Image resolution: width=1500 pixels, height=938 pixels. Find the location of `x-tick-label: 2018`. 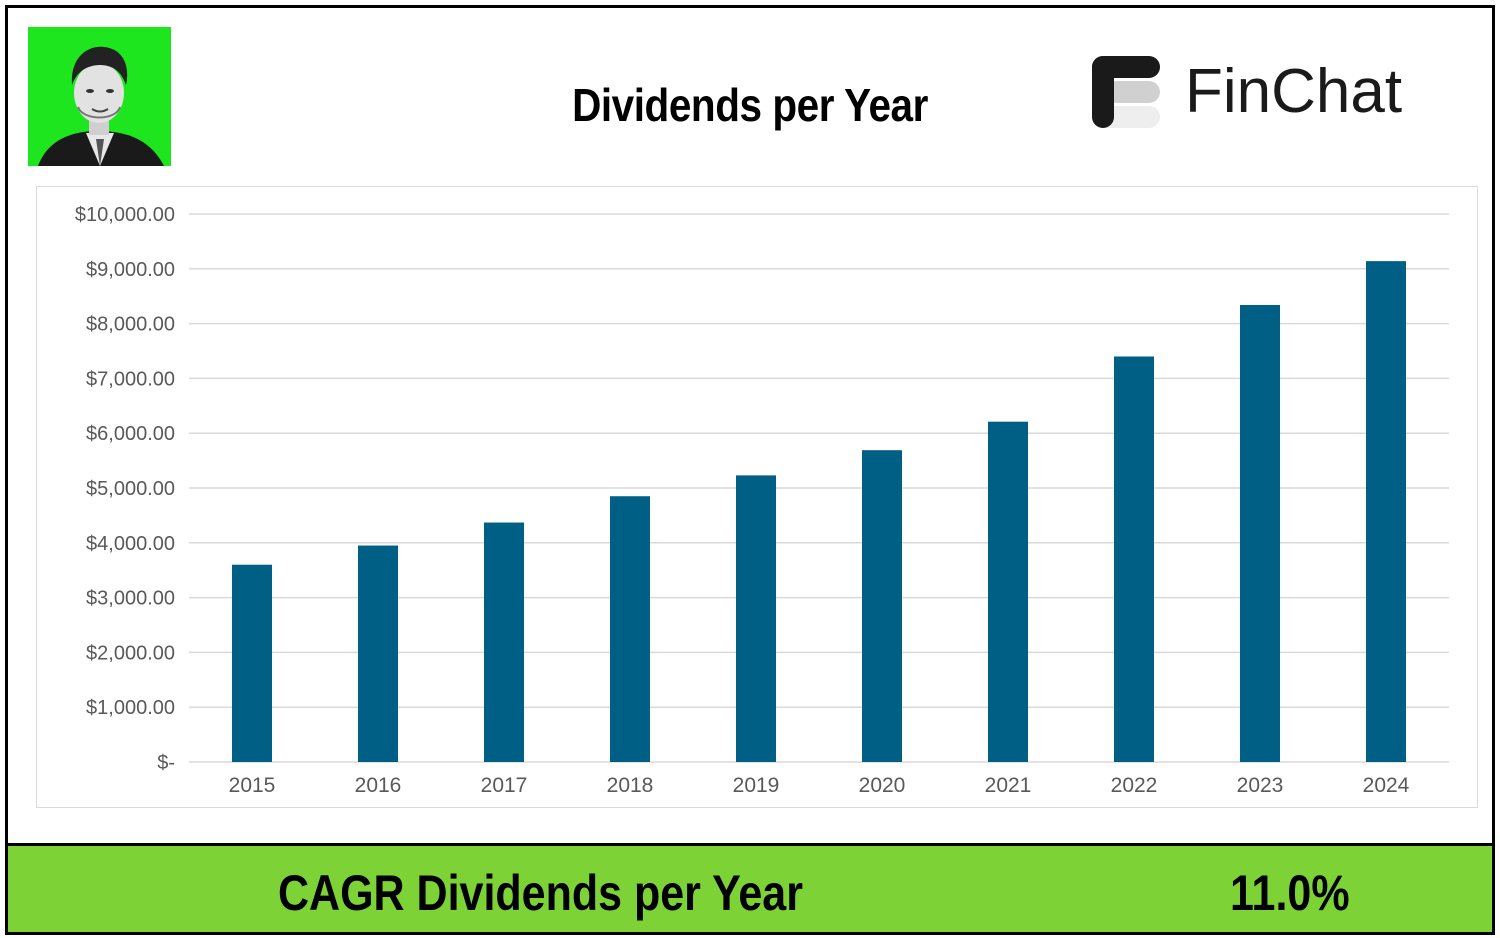

x-tick-label: 2018 is located at coordinates (630, 785).